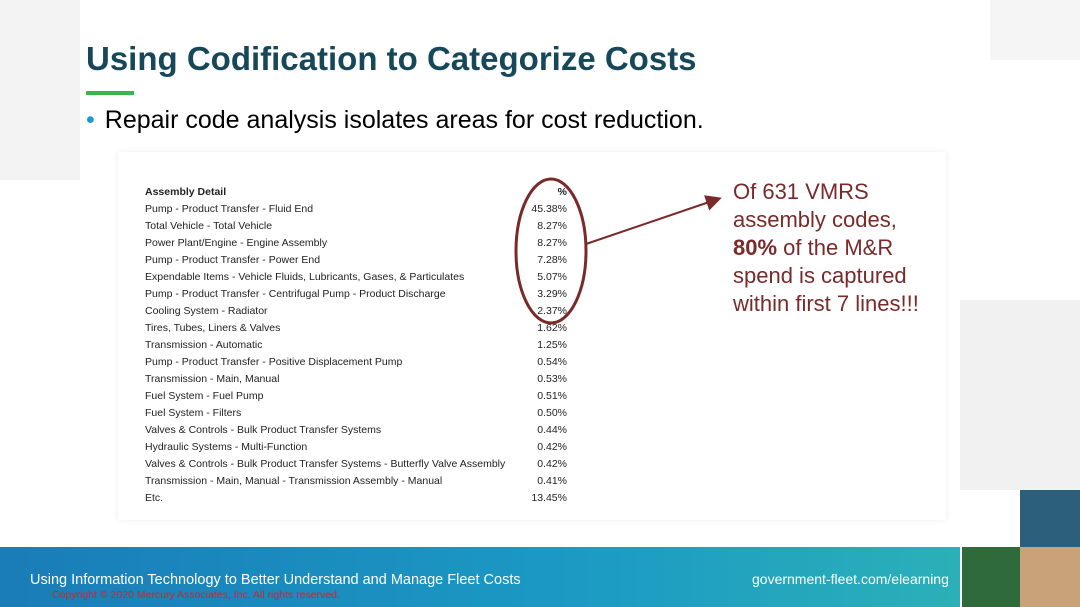  Describe the element at coordinates (356, 498) in the screenshot. I see `table-row: Etc. 13.45%` at that location.